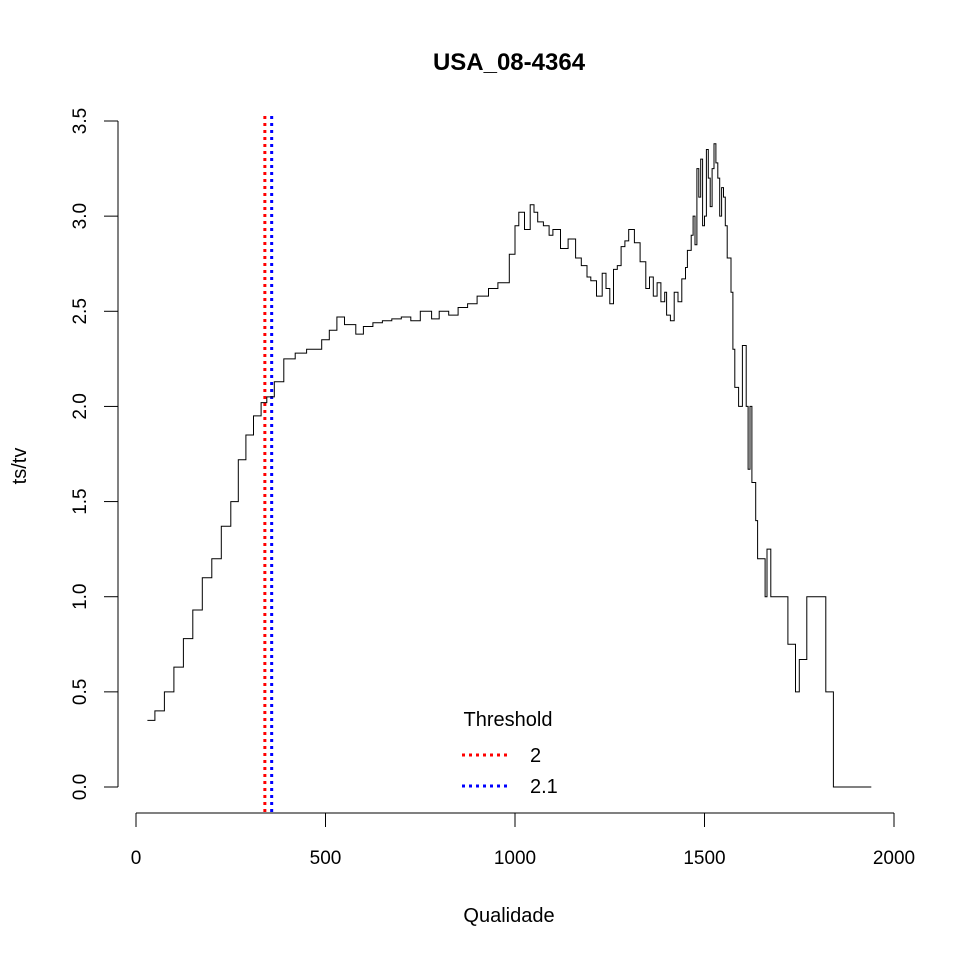 Image resolution: width=960 pixels, height=960 pixels. What do you see at coordinates (515, 858) in the screenshot?
I see `x-tick-label: 1000` at bounding box center [515, 858].